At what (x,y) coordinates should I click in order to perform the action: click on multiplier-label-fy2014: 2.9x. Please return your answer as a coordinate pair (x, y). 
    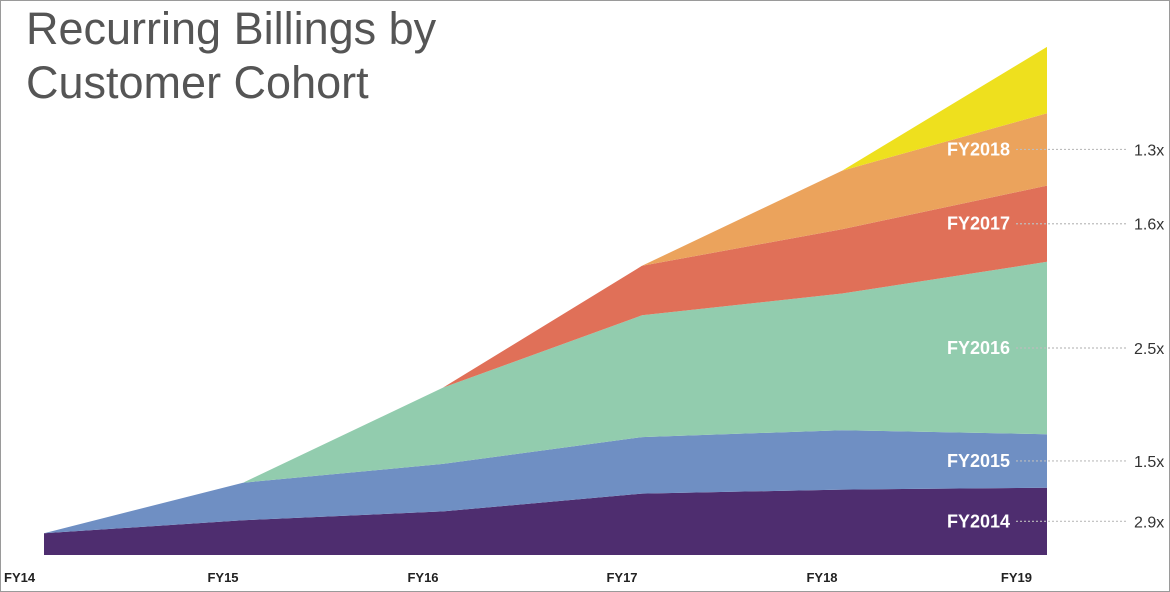
    Looking at the image, I should click on (1149, 522).